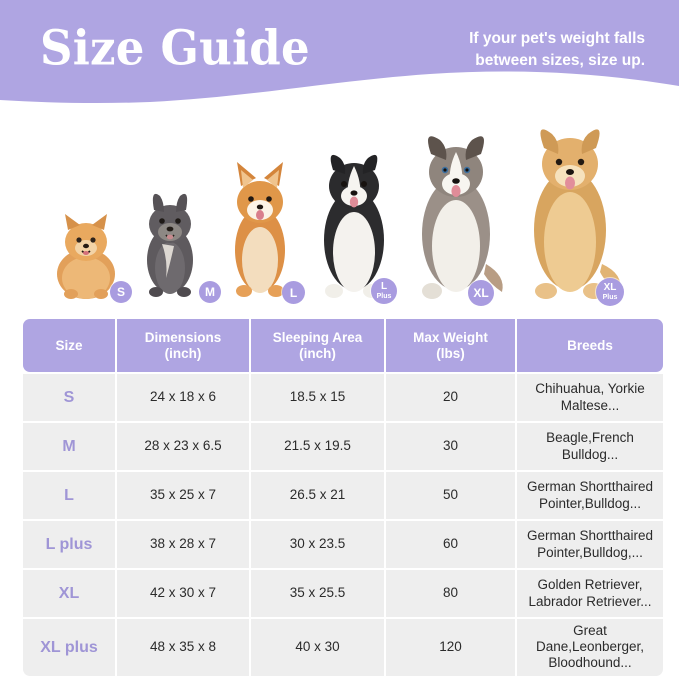 Image resolution: width=679 pixels, height=679 pixels. What do you see at coordinates (590, 345) in the screenshot?
I see `column-header-breeds: Breeds` at bounding box center [590, 345].